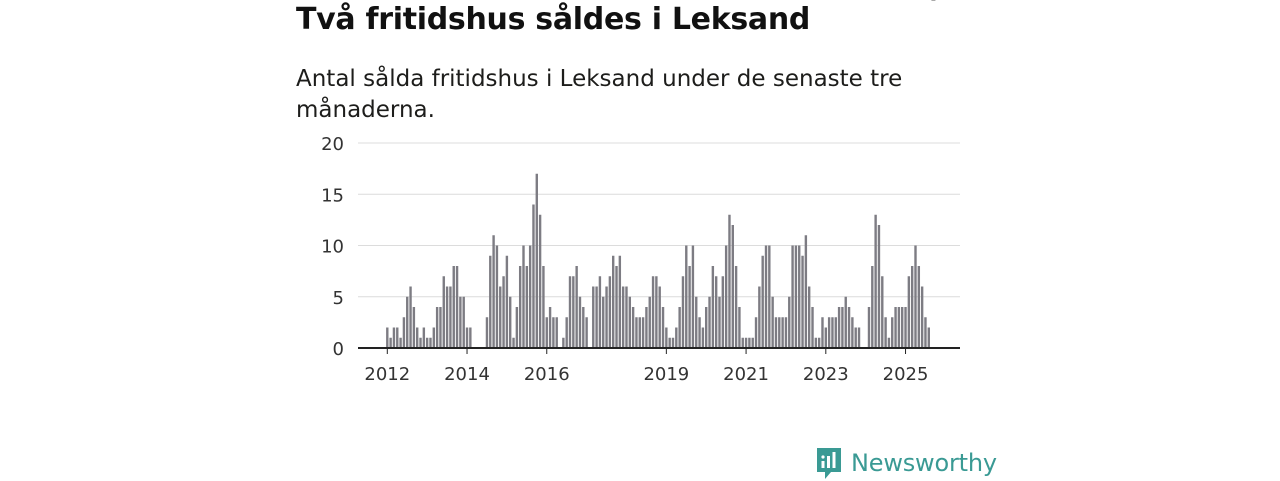 The image size is (1280, 481). Describe the element at coordinates (826, 374) in the screenshot. I see `x-tick-label: 2023` at that location.